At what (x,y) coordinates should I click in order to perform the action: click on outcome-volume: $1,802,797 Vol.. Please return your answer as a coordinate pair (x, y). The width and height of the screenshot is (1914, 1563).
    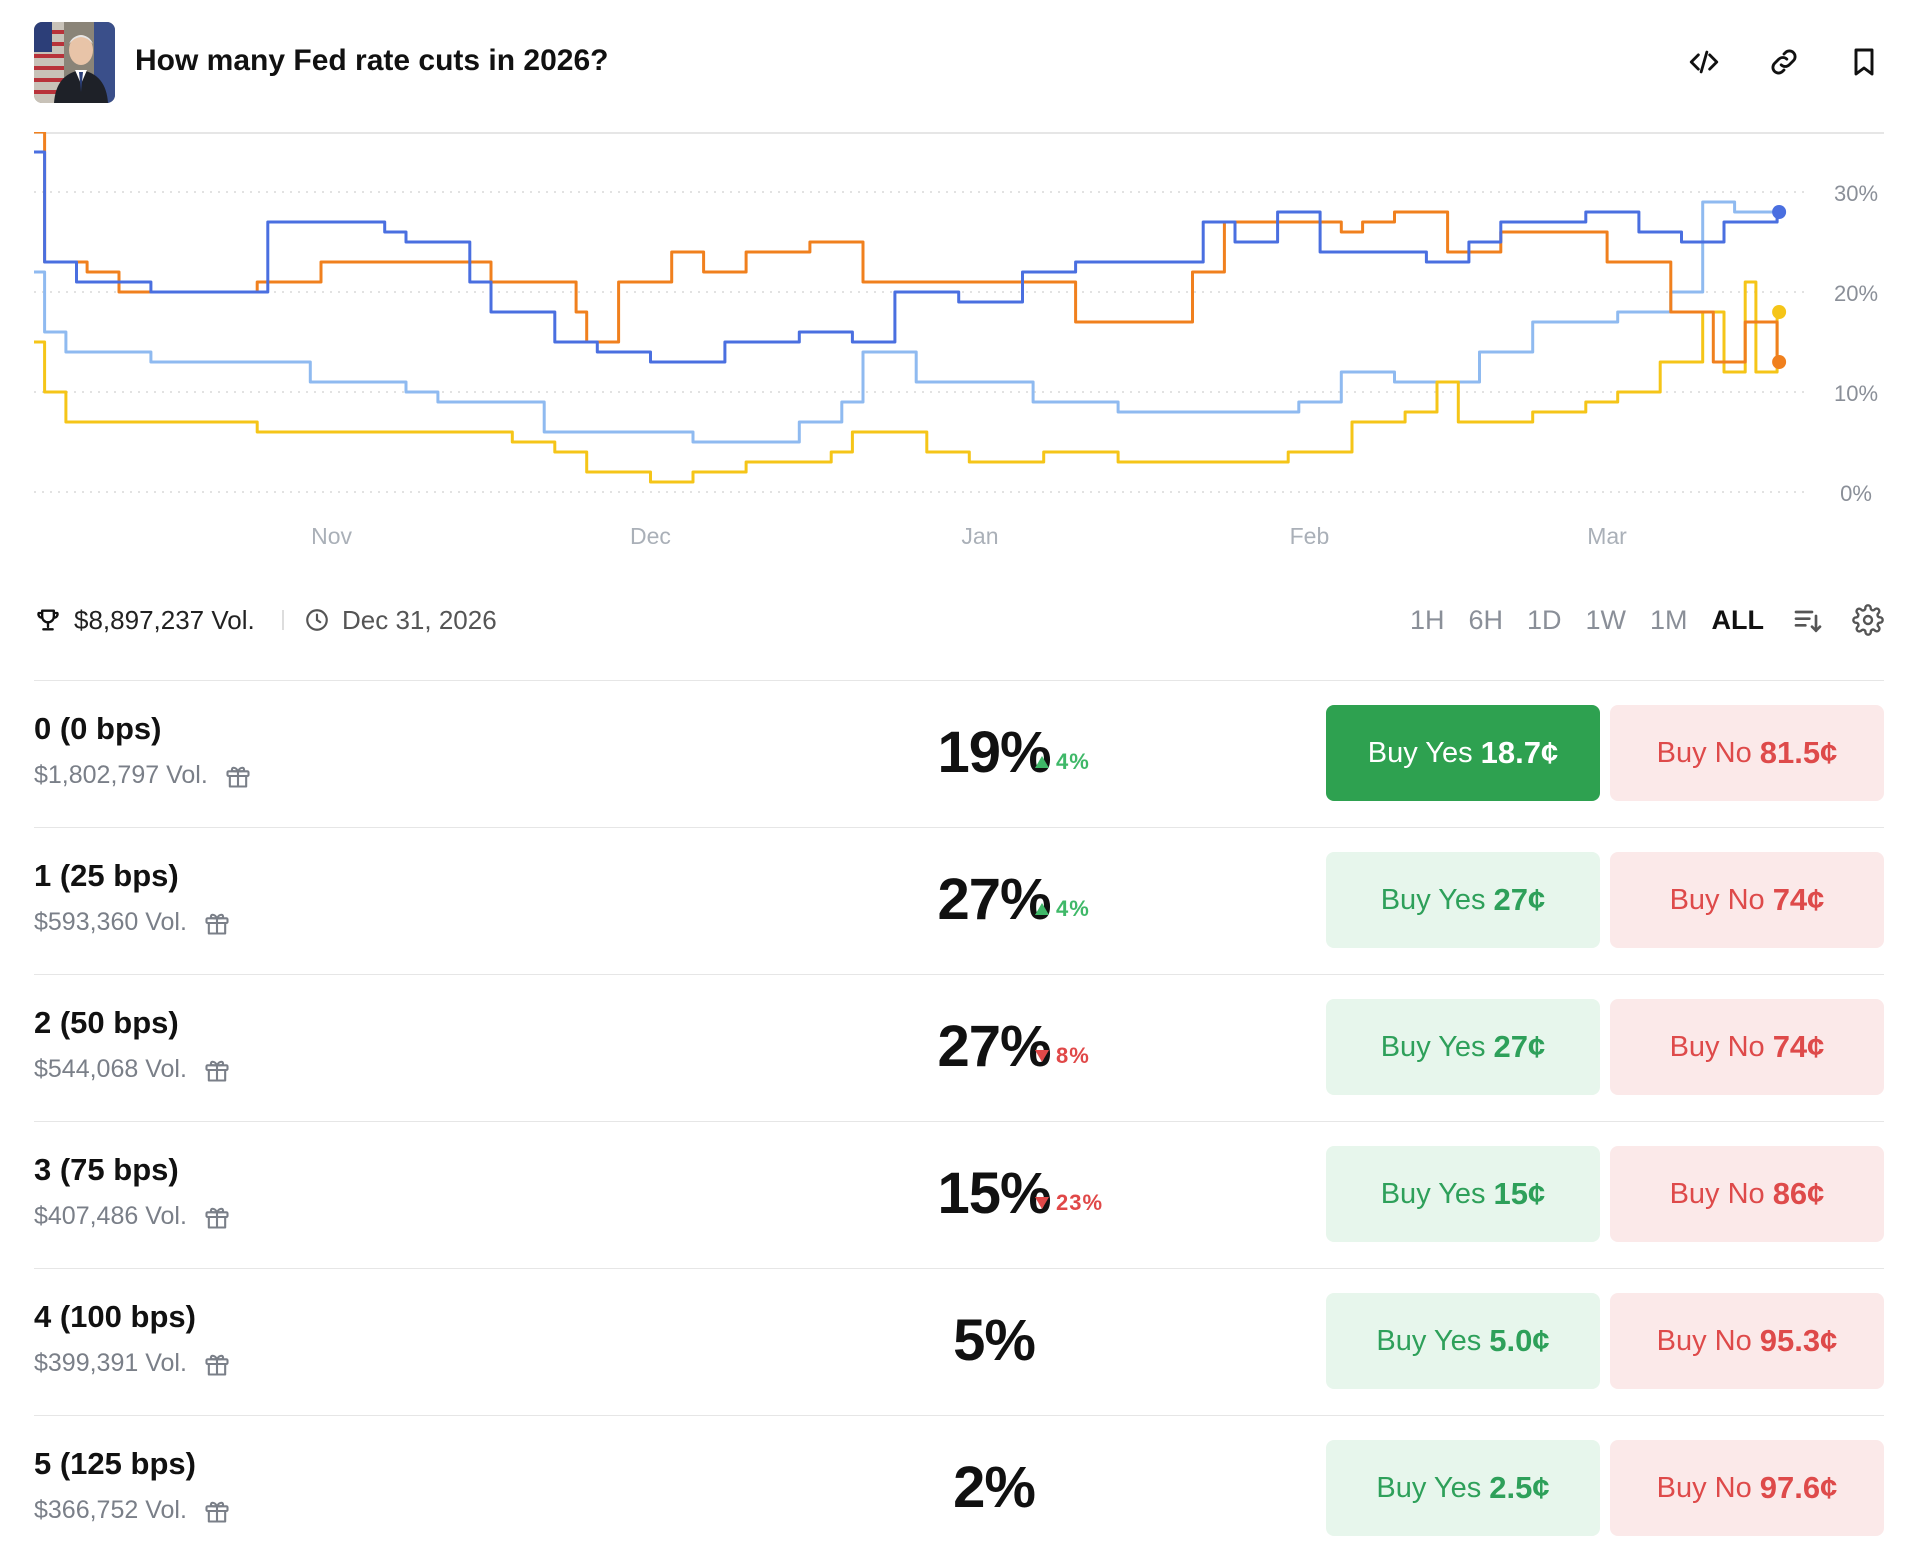
    Looking at the image, I should click on (143, 775).